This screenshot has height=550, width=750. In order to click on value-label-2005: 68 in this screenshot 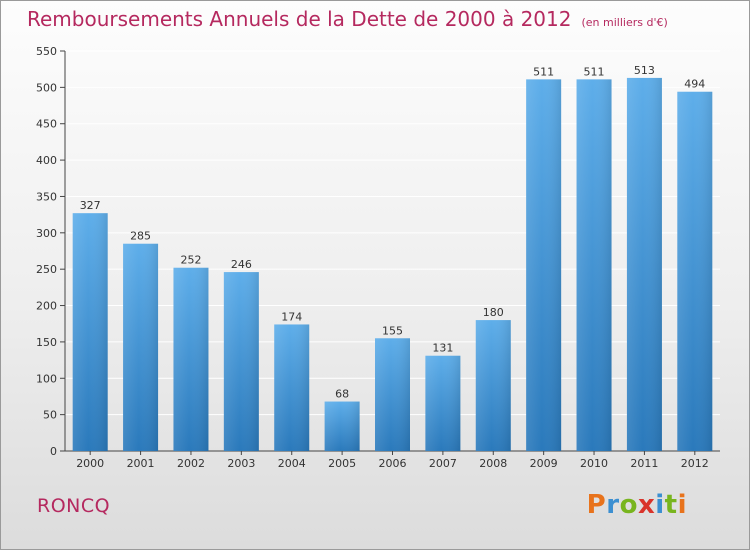, I will do `click(342, 394)`.